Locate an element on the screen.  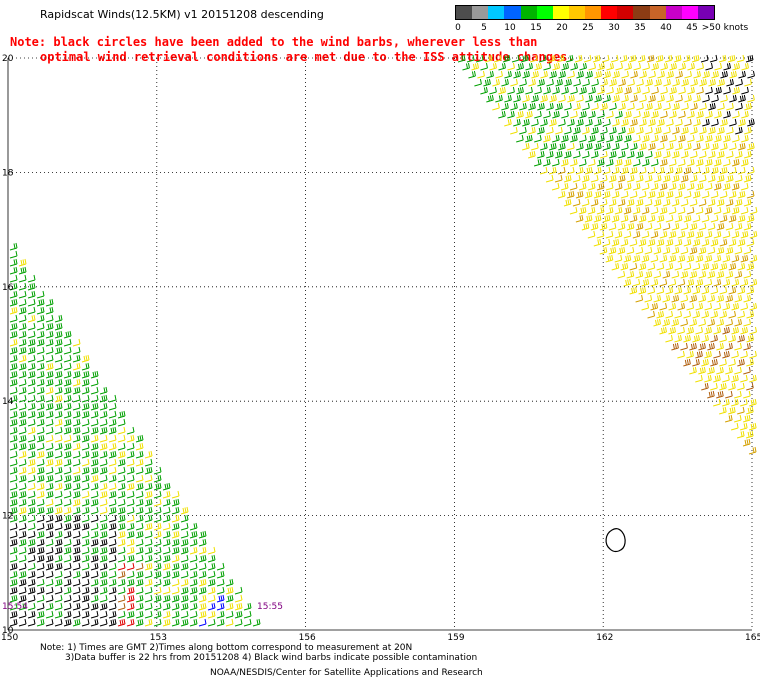
time-label-right: 15:55 is located at coordinates (270, 607).